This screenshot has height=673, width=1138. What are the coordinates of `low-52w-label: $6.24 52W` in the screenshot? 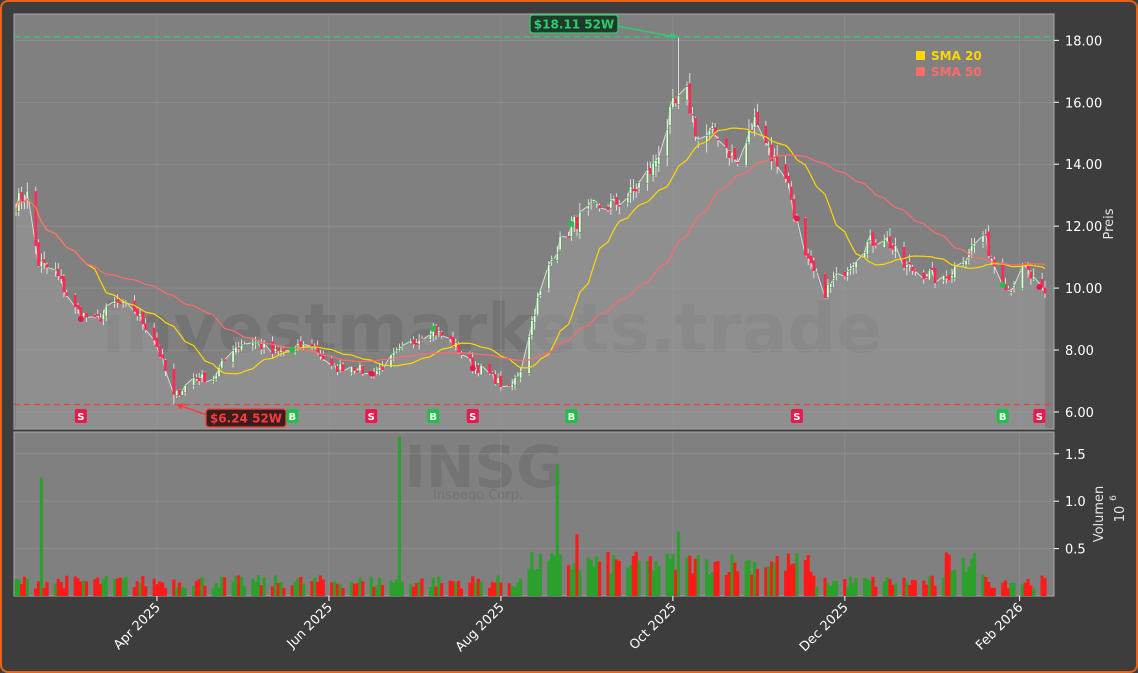 It's located at (246, 419).